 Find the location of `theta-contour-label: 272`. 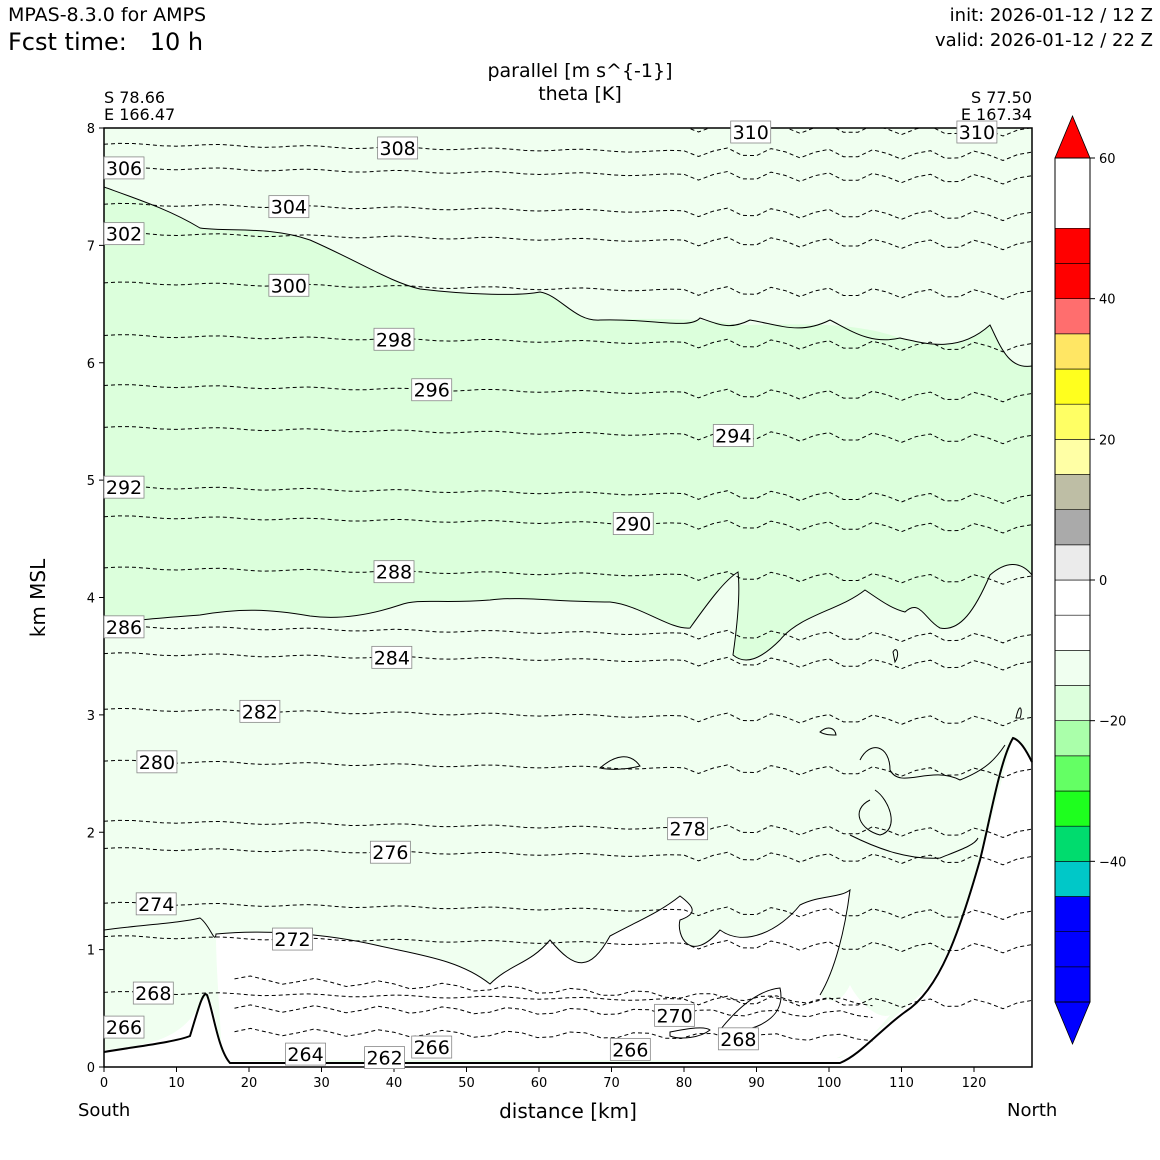

theta-contour-label: 272 is located at coordinates (292, 939).